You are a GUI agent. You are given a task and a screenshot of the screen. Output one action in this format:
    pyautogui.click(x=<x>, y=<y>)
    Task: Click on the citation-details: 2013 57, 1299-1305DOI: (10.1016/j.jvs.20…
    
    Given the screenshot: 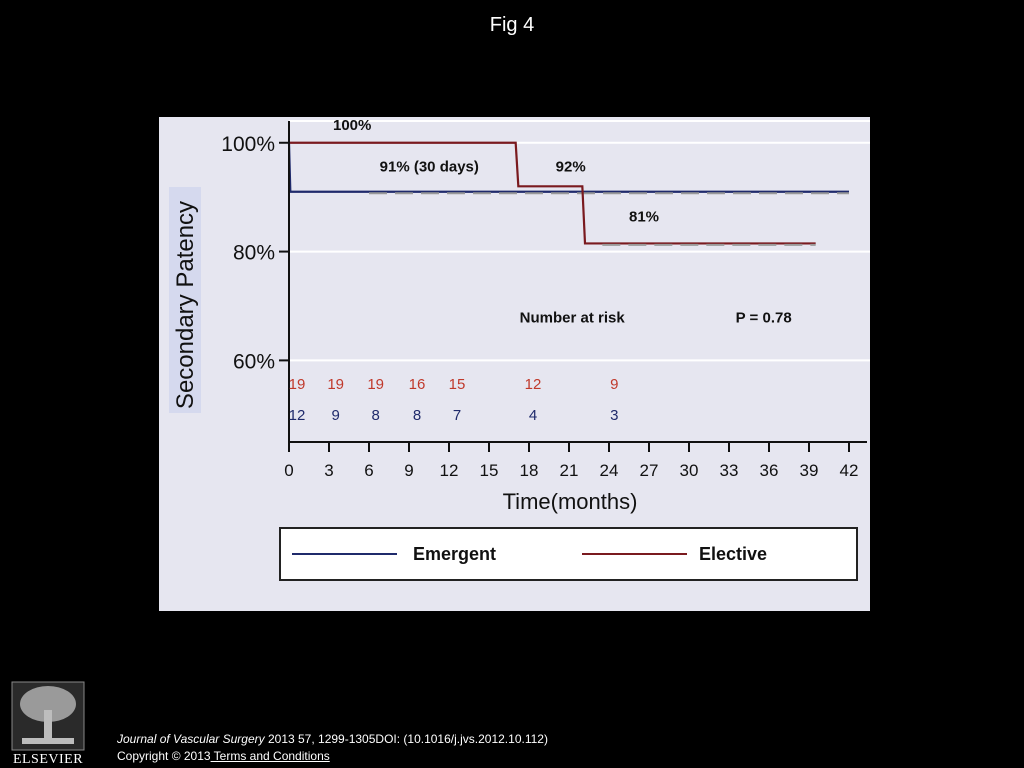 What is the action you would take?
    pyautogui.click(x=406, y=739)
    